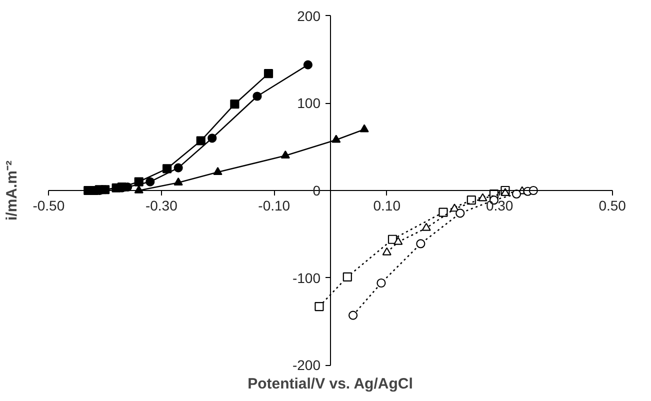 This screenshot has height=401, width=651. I want to click on y-tick-label: 100, so click(309, 103).